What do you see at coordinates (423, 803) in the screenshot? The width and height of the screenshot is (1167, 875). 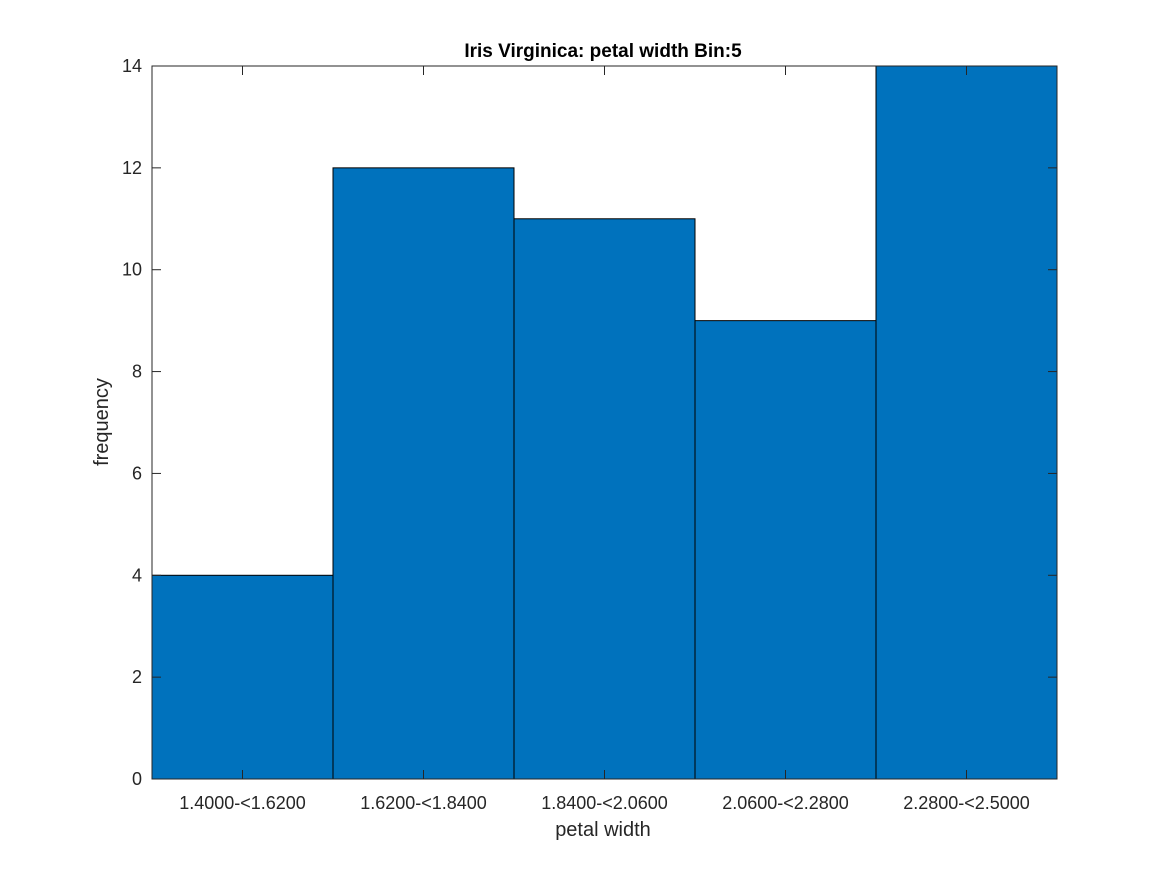 I see `x-tick-label-2: 1.6200-<1.8400` at bounding box center [423, 803].